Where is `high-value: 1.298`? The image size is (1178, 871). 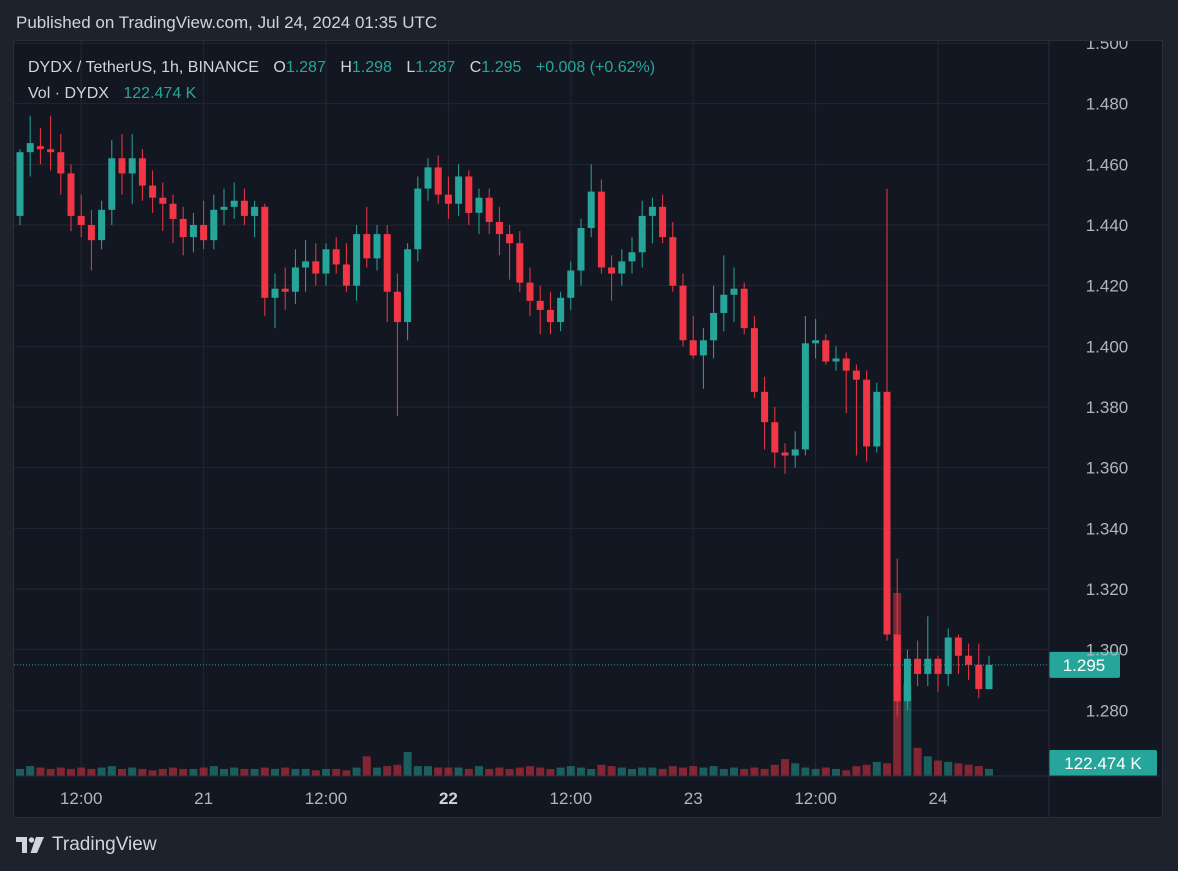
high-value: 1.298 is located at coordinates (371, 67).